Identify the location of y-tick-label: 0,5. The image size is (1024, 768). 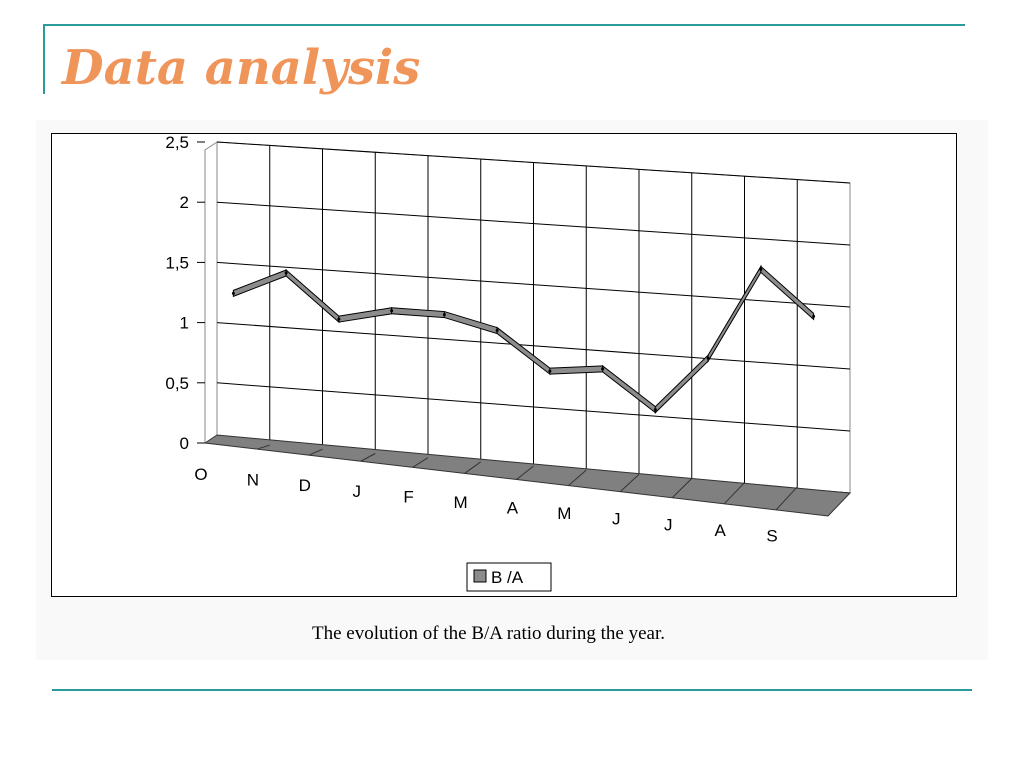
(177, 383).